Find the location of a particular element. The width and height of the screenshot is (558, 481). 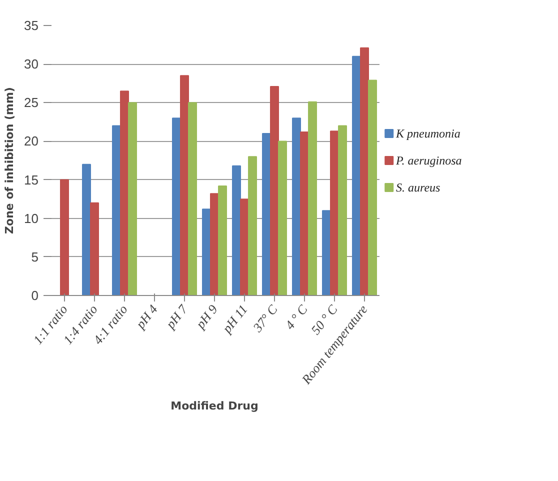

y-tick-label: 15 is located at coordinates (31, 180).